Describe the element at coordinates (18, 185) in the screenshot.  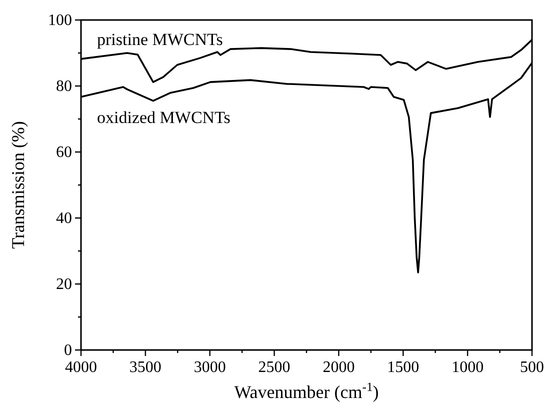
I see `y-axis-title: Transmission (%)` at that location.